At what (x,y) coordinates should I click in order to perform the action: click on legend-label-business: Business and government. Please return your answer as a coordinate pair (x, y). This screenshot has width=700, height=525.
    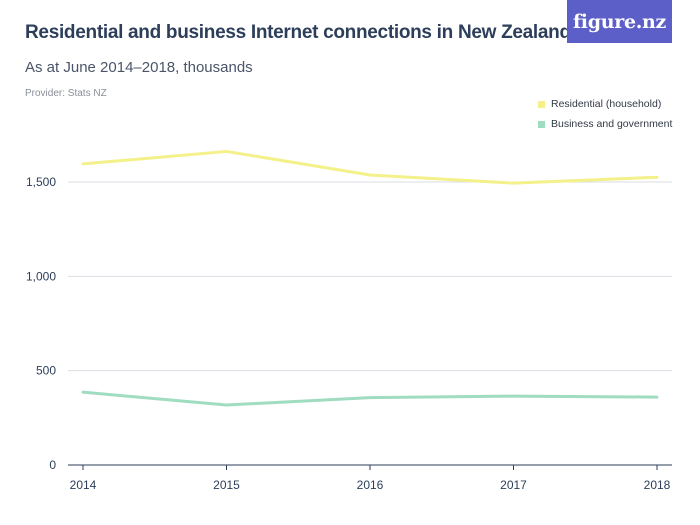
    Looking at the image, I should click on (612, 124).